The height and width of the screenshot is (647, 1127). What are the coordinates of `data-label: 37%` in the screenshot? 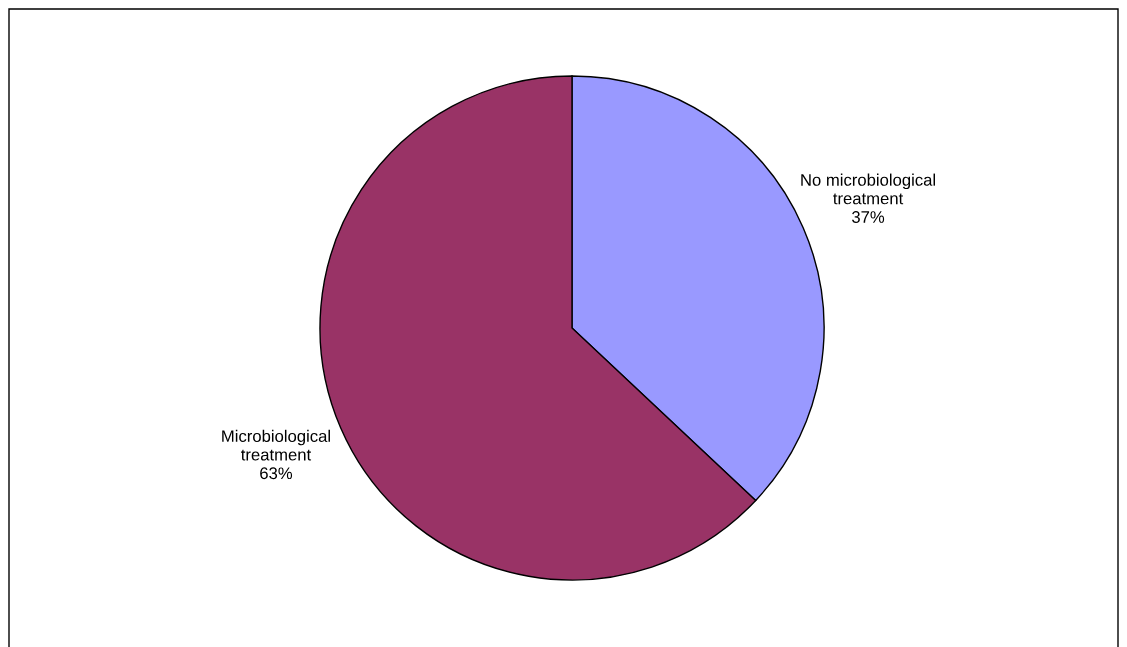 It's located at (868, 217).